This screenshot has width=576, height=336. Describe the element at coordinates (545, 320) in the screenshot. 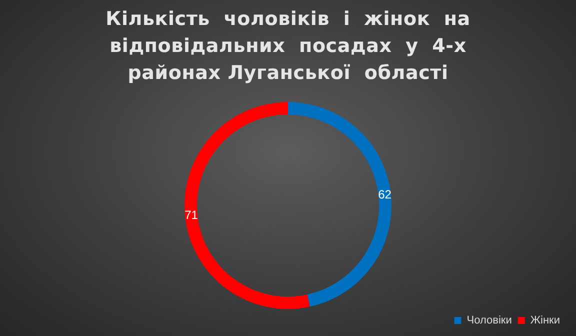

I see `legend-label: Жінки` at that location.